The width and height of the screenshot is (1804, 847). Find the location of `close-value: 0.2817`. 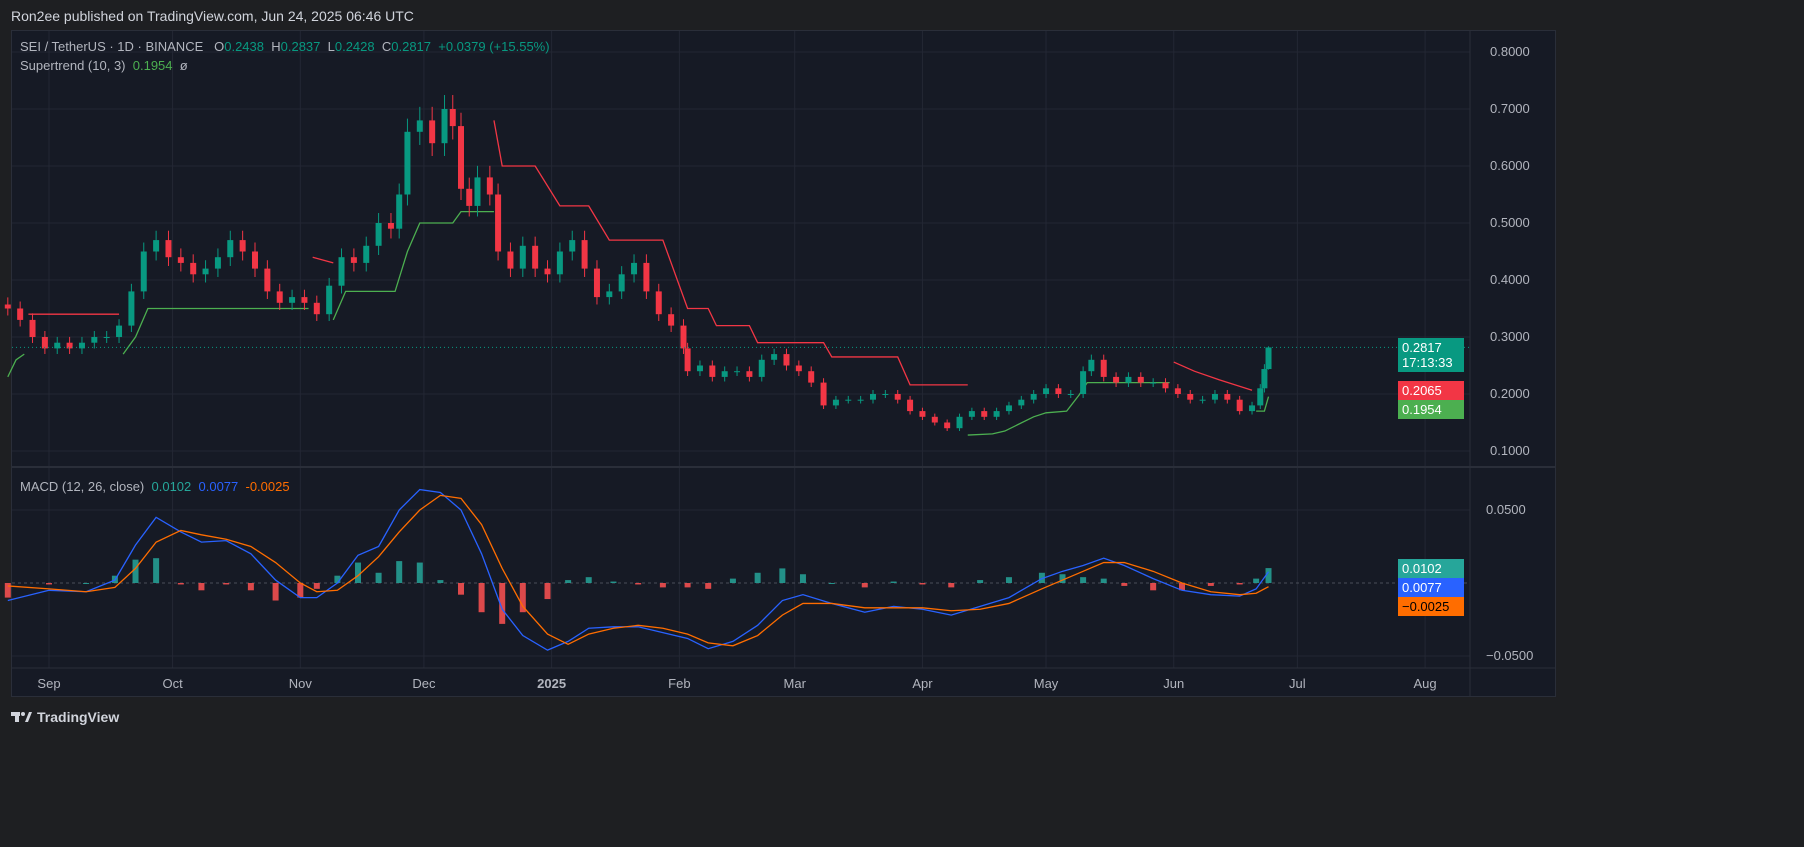

close-value: 0.2817 is located at coordinates (411, 46).